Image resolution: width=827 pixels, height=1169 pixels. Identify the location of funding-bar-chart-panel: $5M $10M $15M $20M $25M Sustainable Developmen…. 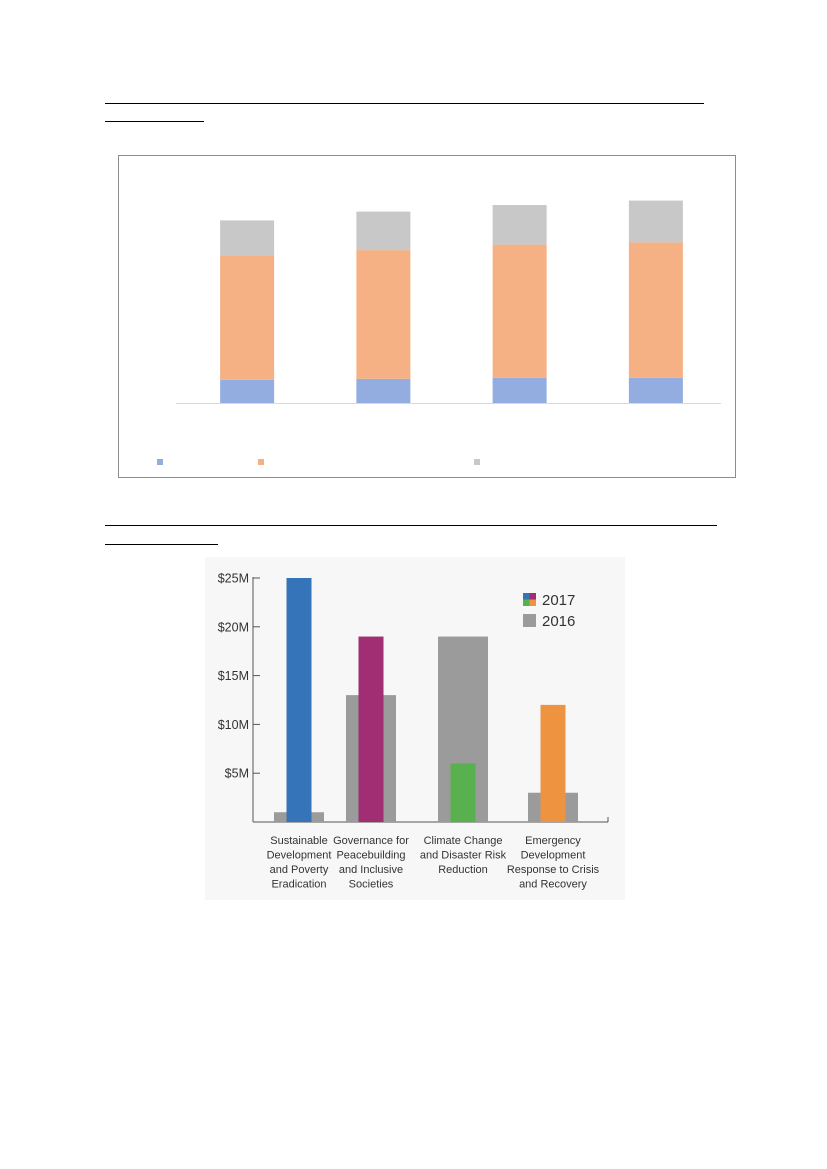
(415, 728).